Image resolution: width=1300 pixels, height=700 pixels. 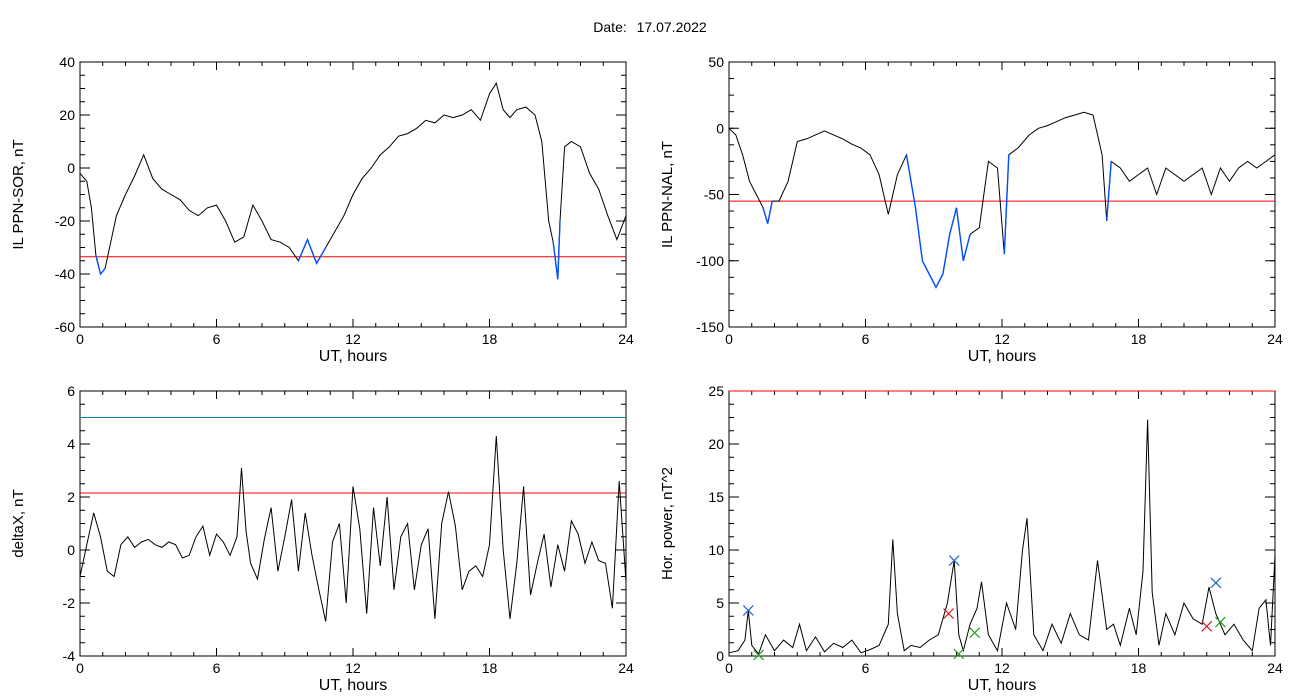 What do you see at coordinates (667, 523) in the screenshot?
I see `y-axis-label: Hor. power, nT^2` at bounding box center [667, 523].